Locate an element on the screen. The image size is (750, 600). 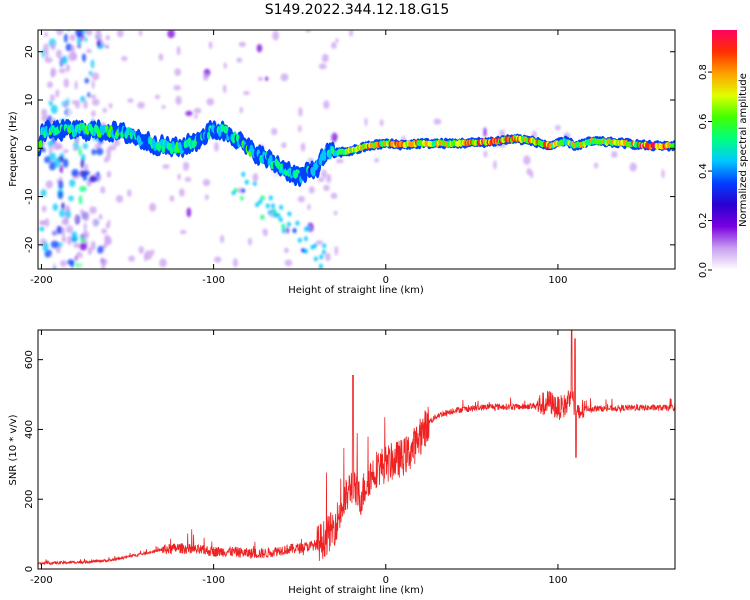
y-tick-label: -10 is located at coordinates (29, 196).